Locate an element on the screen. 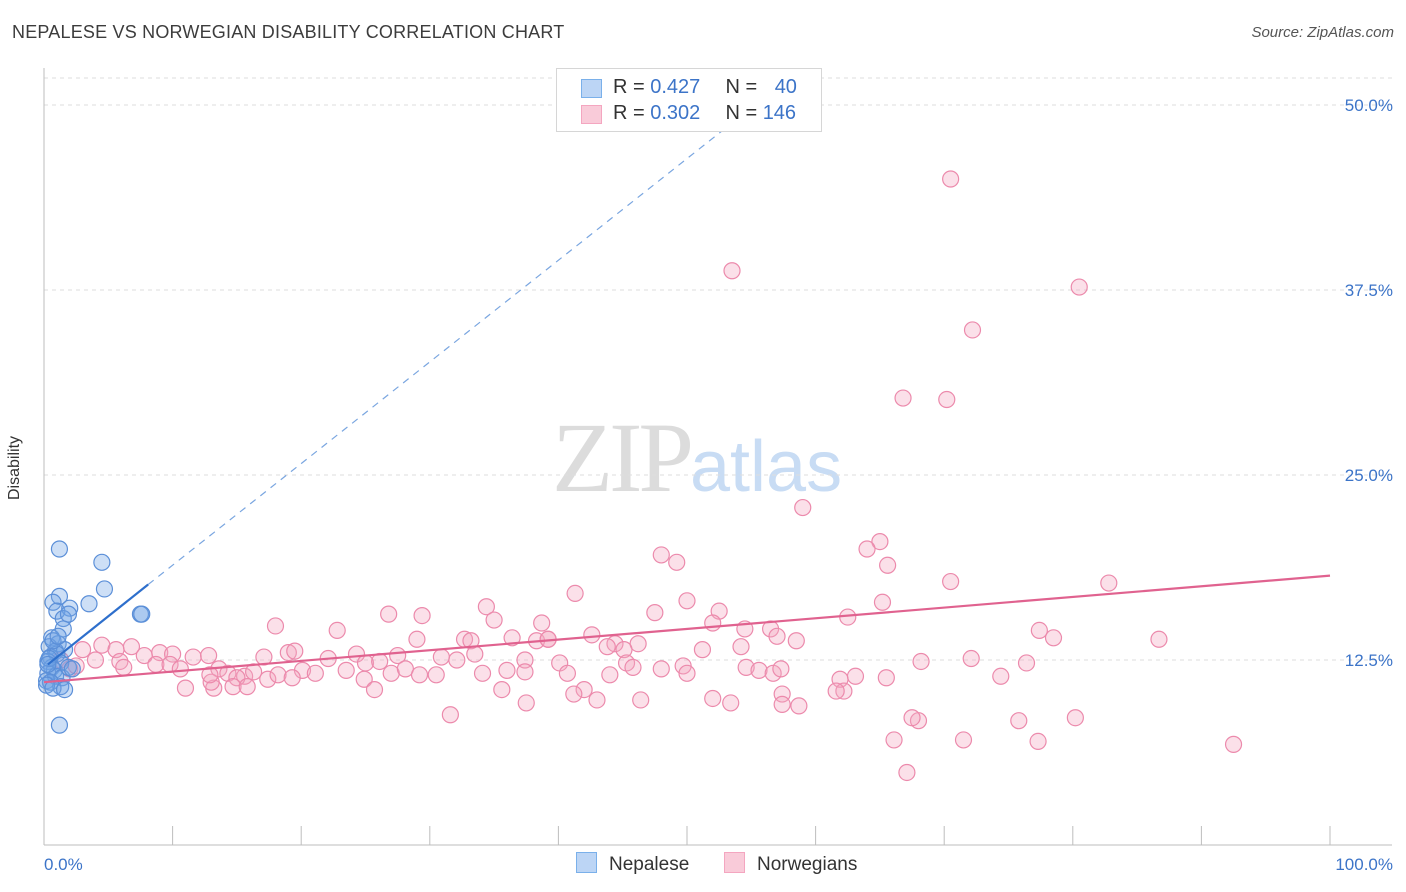 The height and width of the screenshot is (892, 1406). x-tick-label: 100.0% is located at coordinates (1364, 864).